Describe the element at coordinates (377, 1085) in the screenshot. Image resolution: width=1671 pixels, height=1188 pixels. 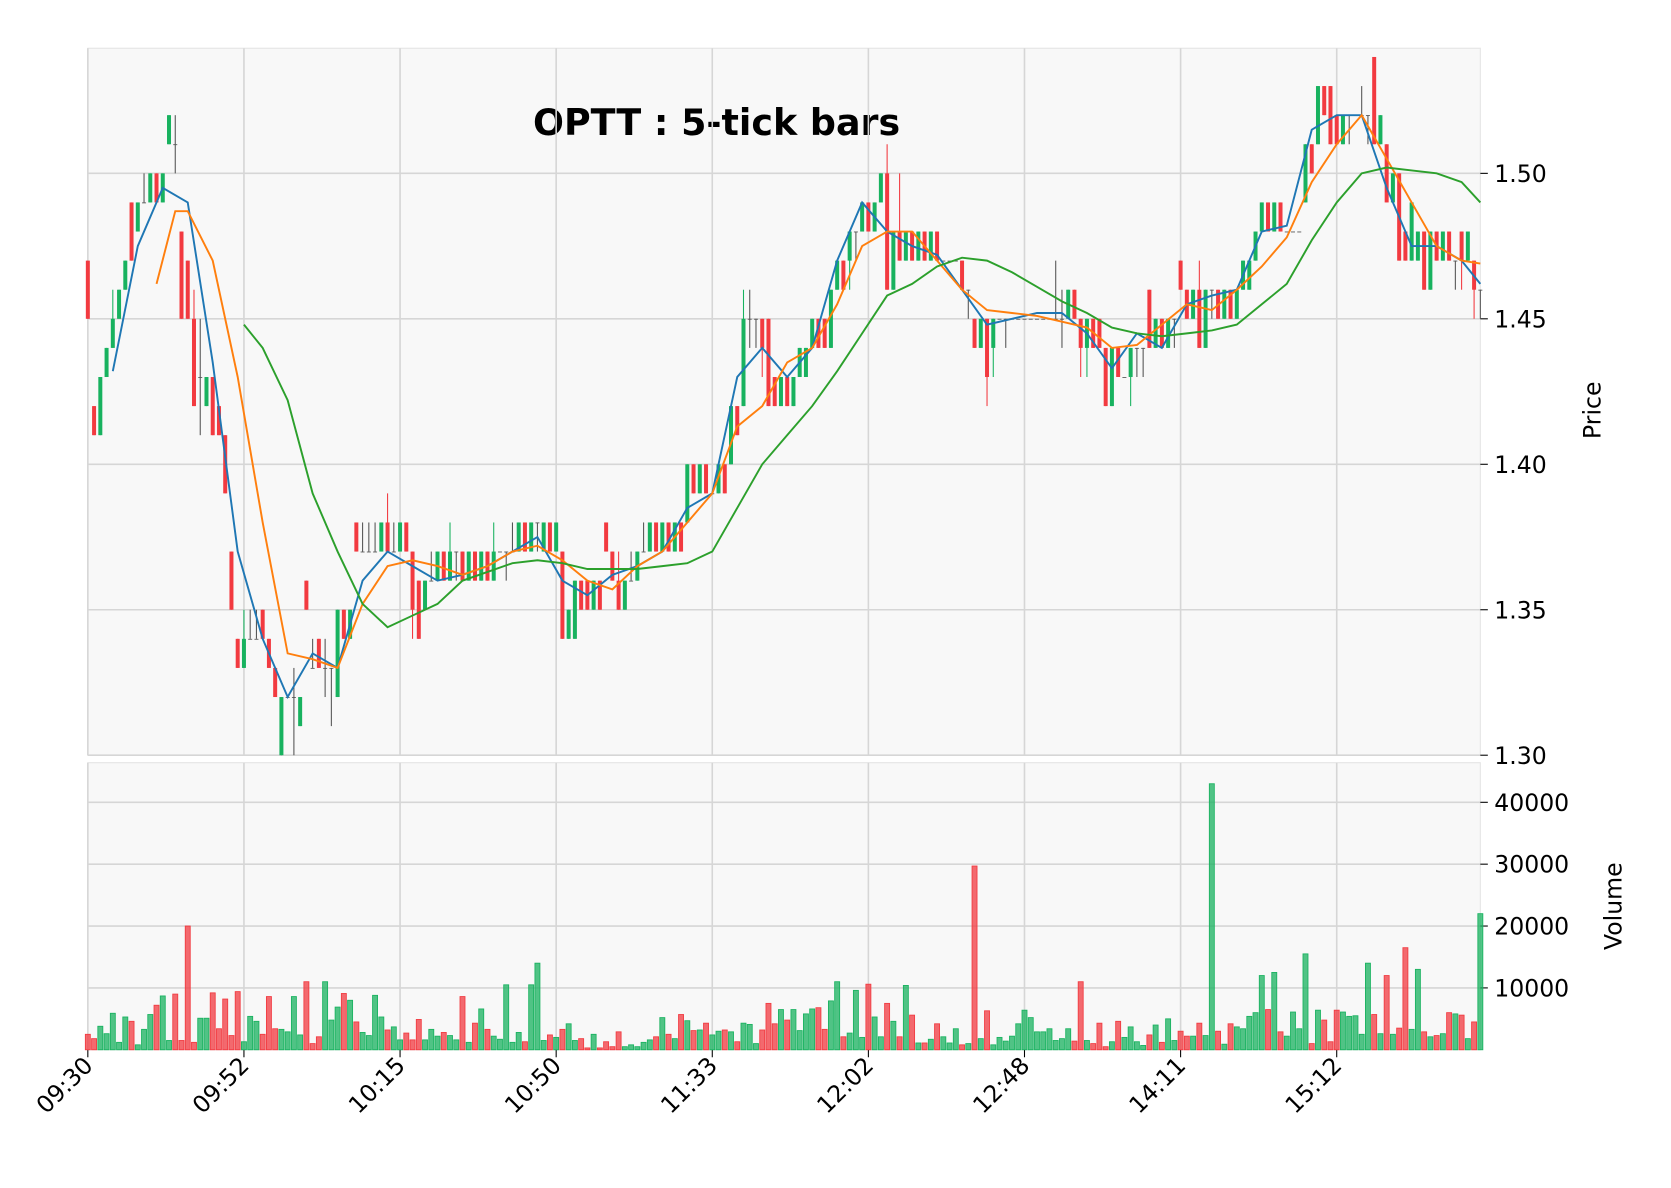
I see `x-tick-label: 10:15` at that location.